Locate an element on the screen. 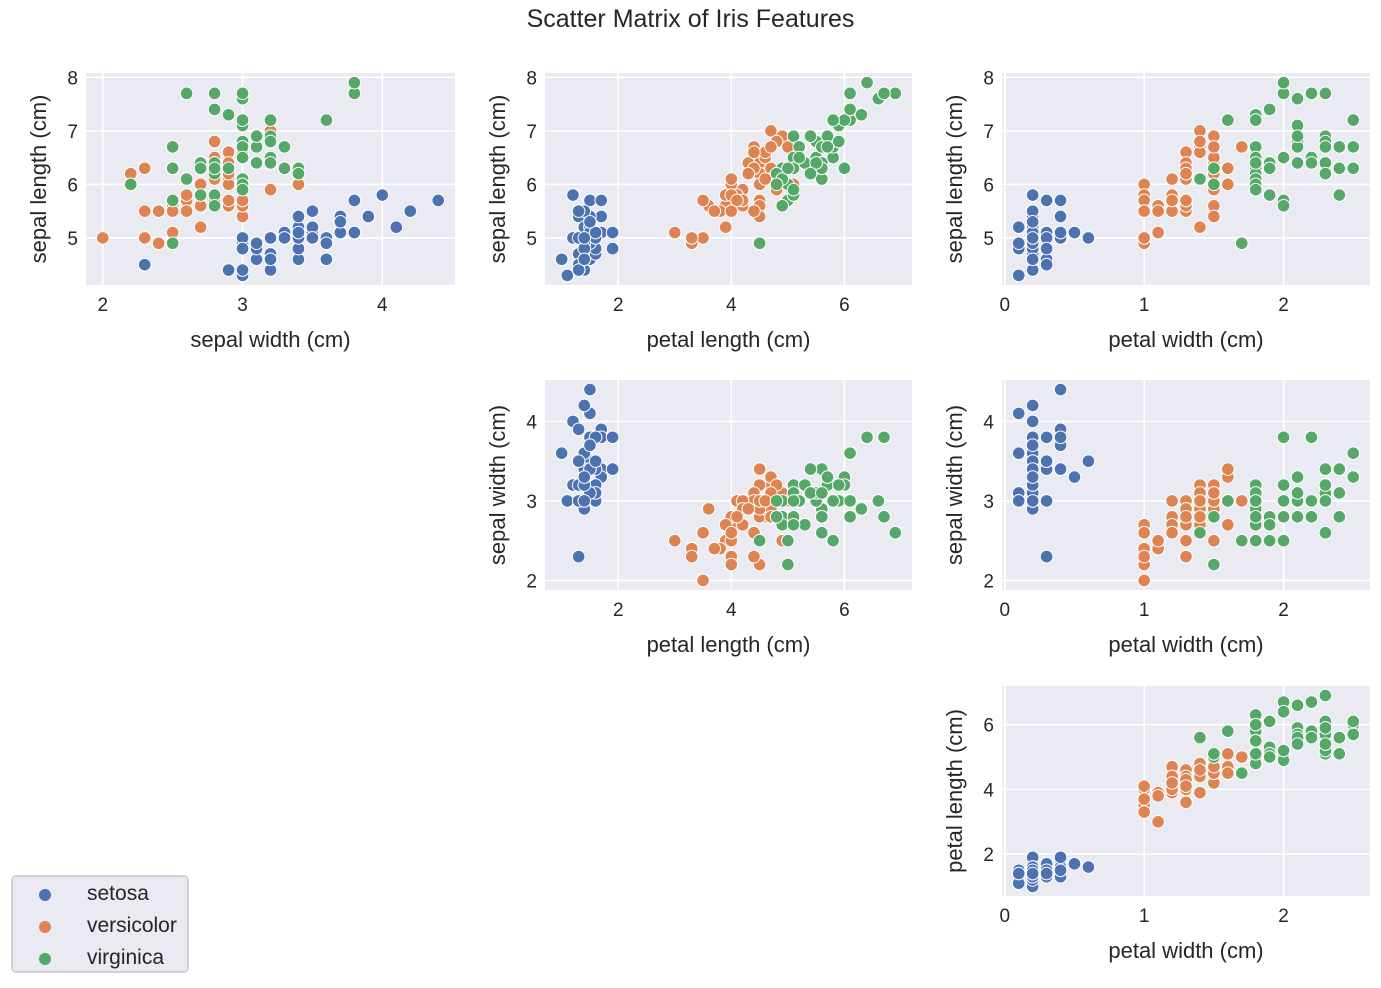  y-tick-label: 4 is located at coordinates (988, 422).